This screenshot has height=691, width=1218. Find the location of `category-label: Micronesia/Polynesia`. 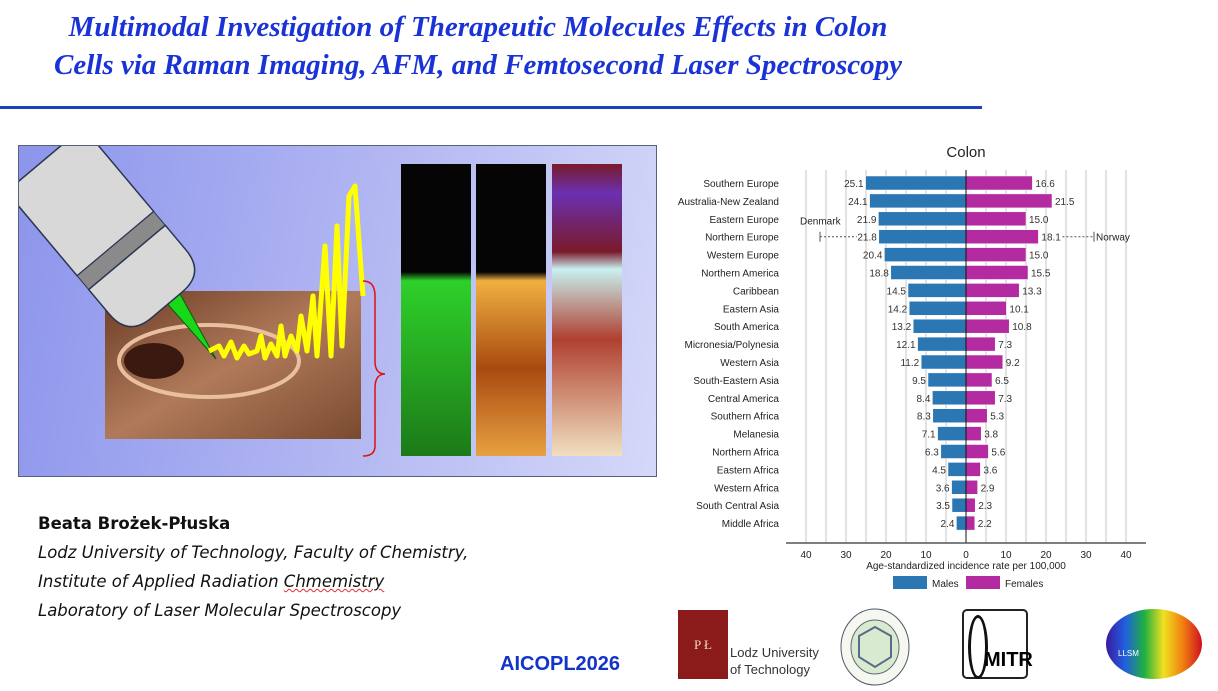

category-label: Micronesia/Polynesia is located at coordinates (732, 345).